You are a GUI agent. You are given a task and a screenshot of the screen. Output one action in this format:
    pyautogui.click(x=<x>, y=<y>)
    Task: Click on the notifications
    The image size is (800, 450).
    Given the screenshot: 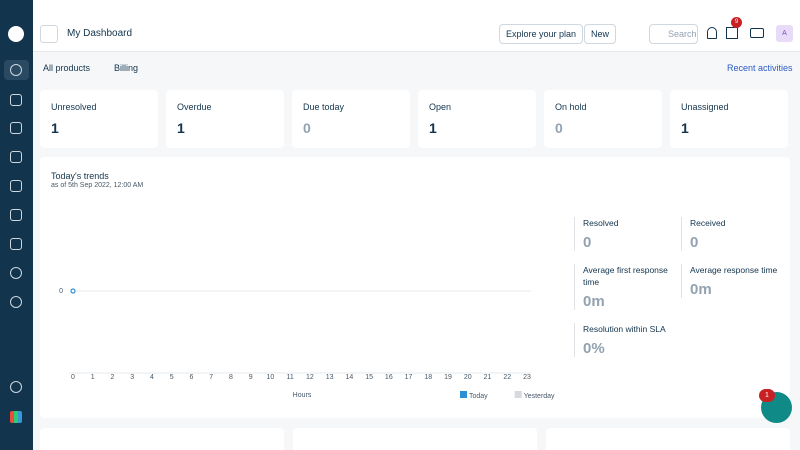 What is the action you would take?
    pyautogui.click(x=712, y=33)
    